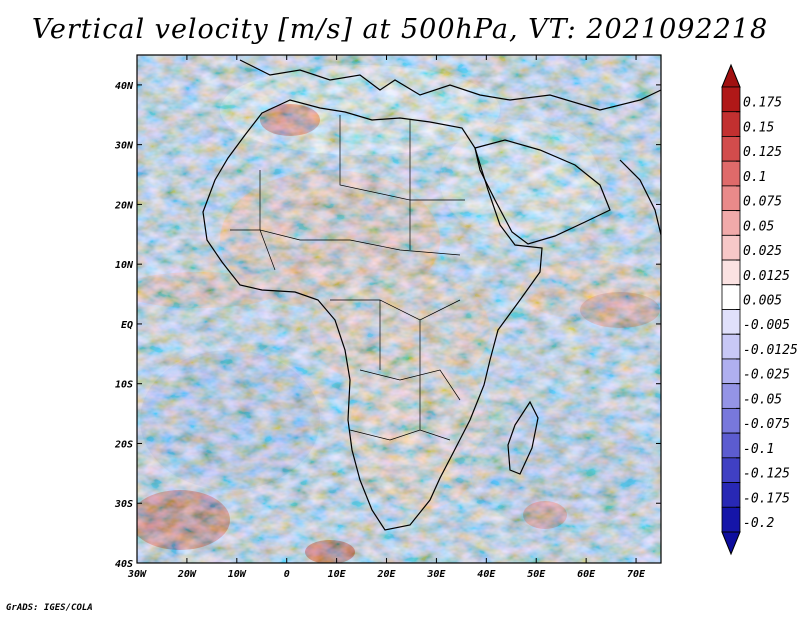 The width and height of the screenshot is (800, 618). Describe the element at coordinates (762, 251) in the screenshot. I see `colorbar-label: 0.025` at that location.